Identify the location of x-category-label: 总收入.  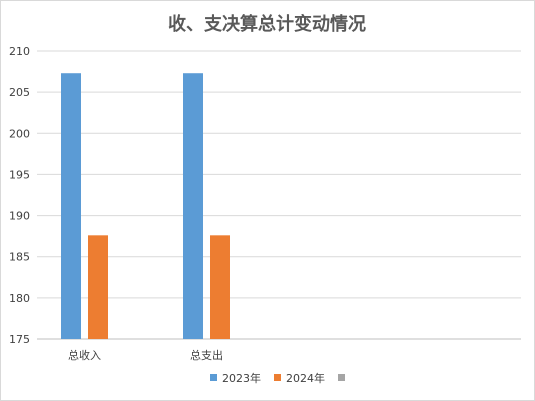
(84, 355).